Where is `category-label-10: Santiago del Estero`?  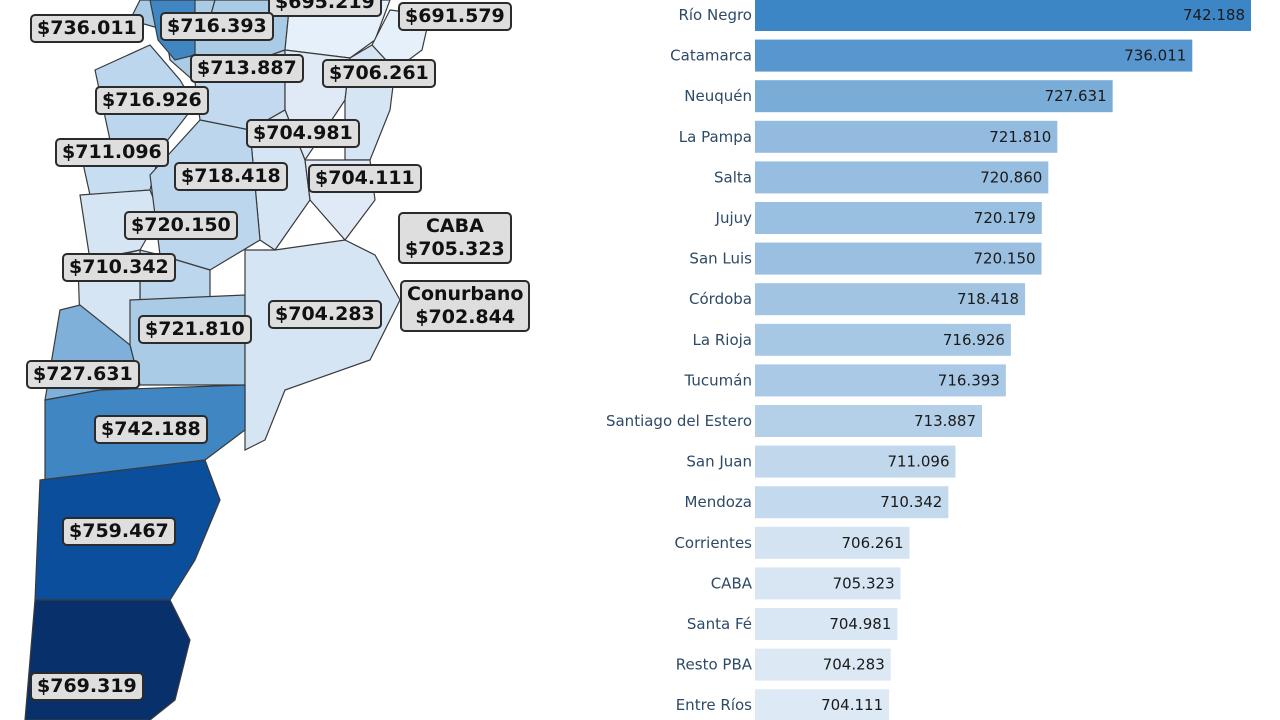
category-label-10: Santiago del Estero is located at coordinates (679, 421).